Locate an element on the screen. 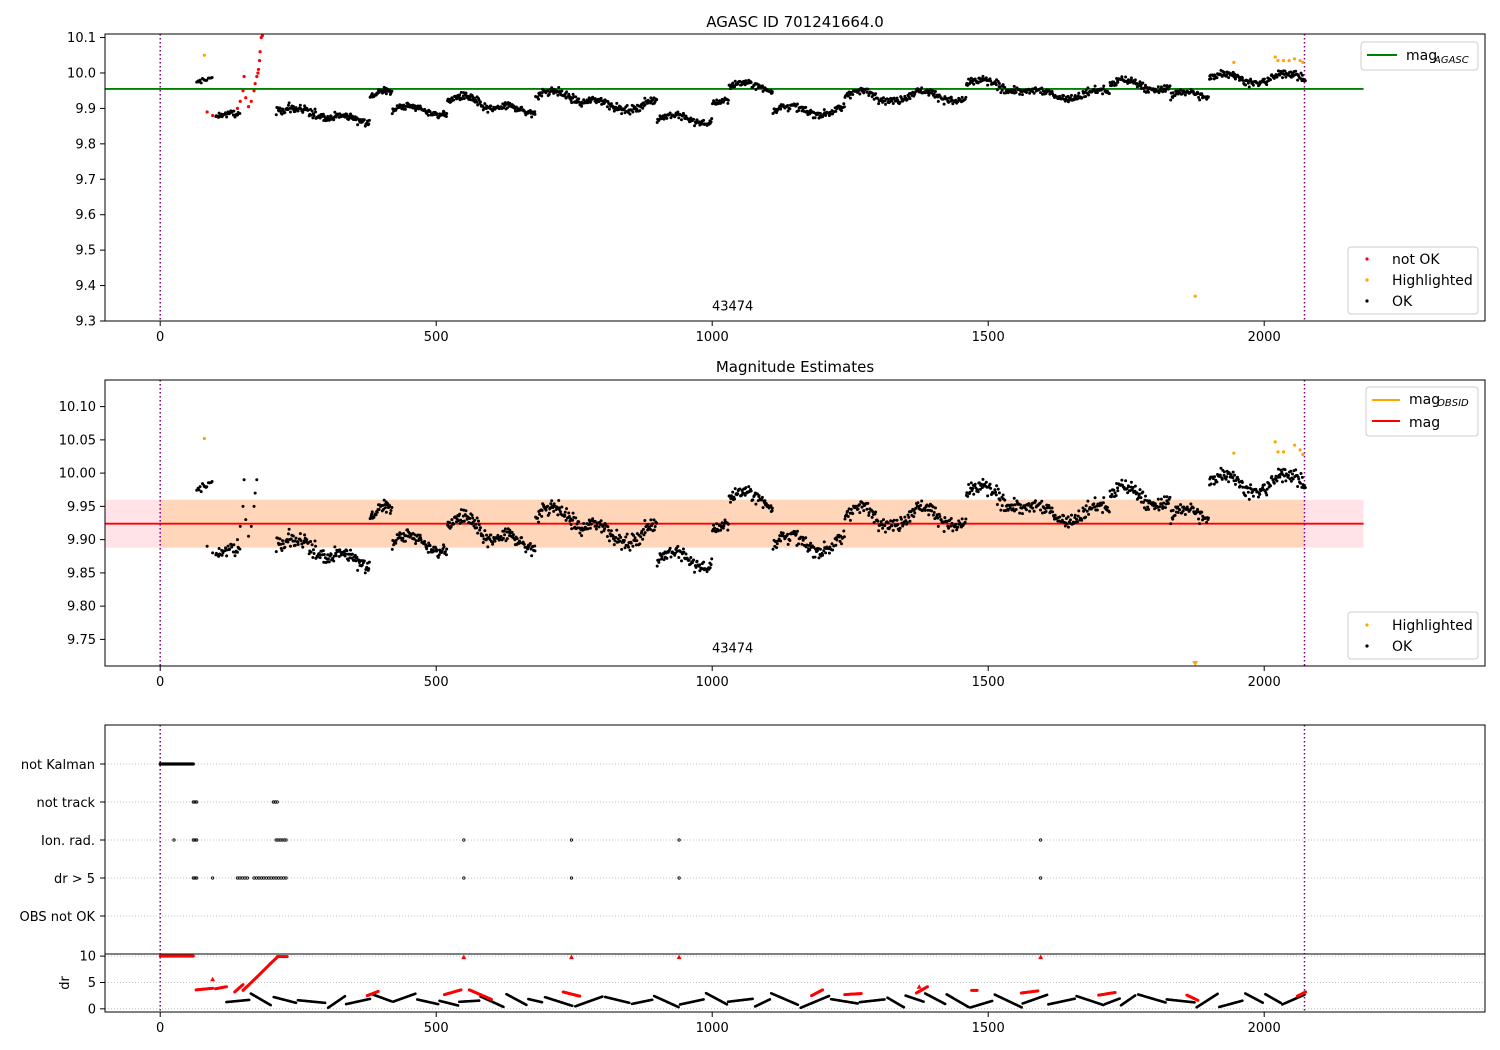 This screenshot has height=1050, width=1500. dr-flagged-point is located at coordinates (919, 986).